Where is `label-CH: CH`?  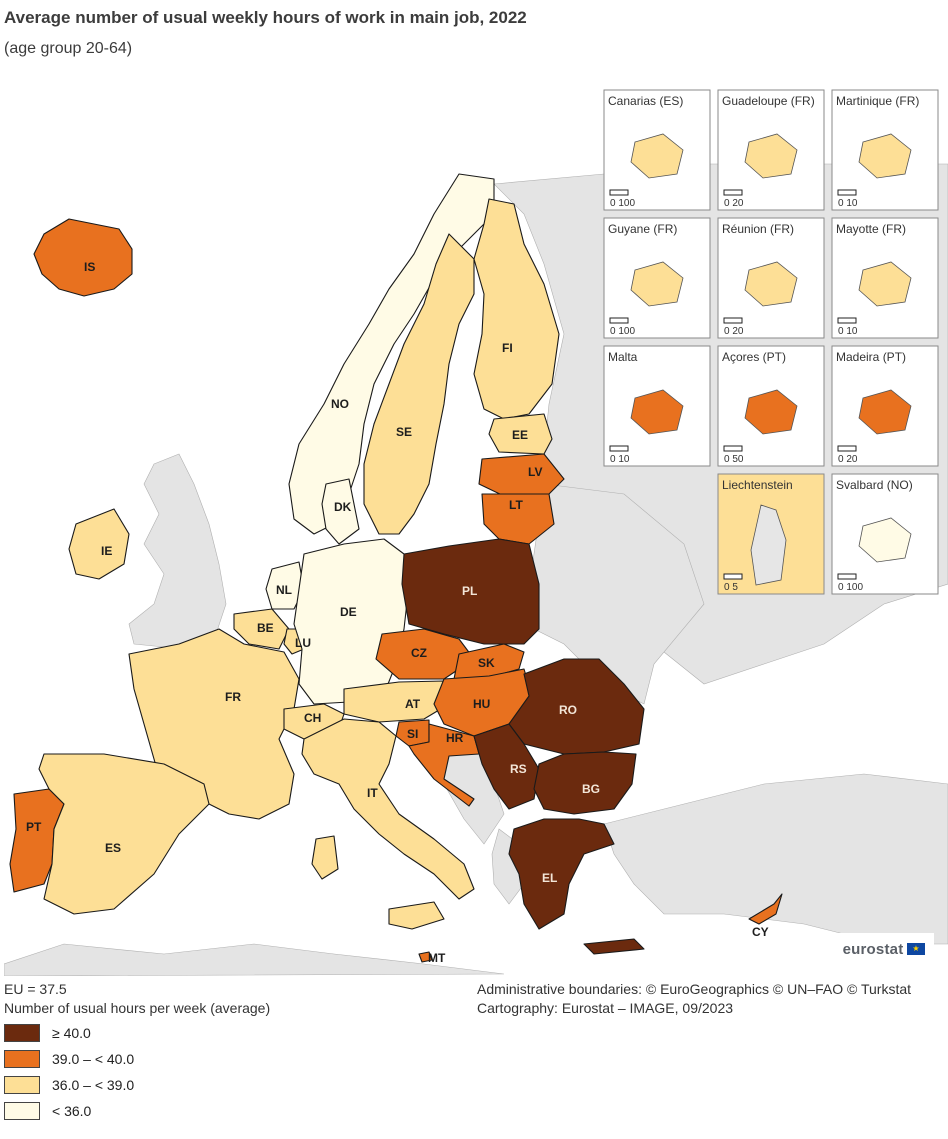 label-CH: CH is located at coordinates (312, 718).